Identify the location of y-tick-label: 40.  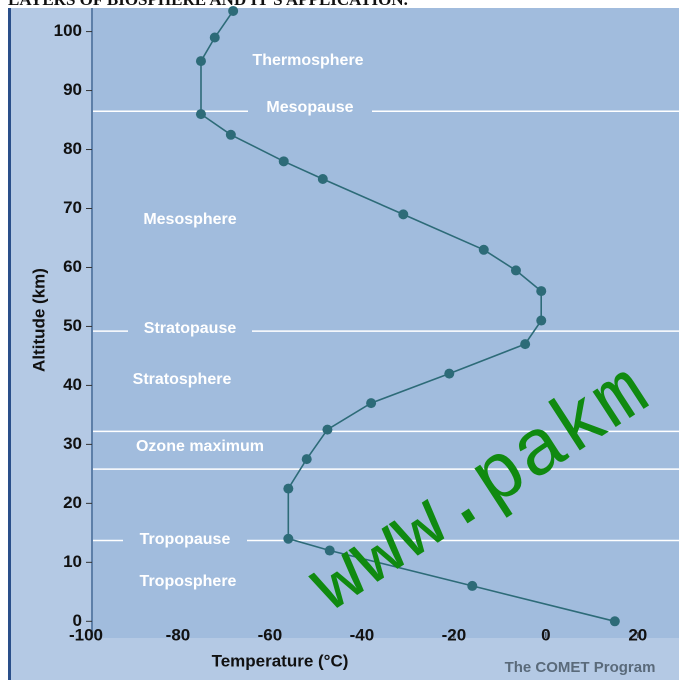
(72, 384).